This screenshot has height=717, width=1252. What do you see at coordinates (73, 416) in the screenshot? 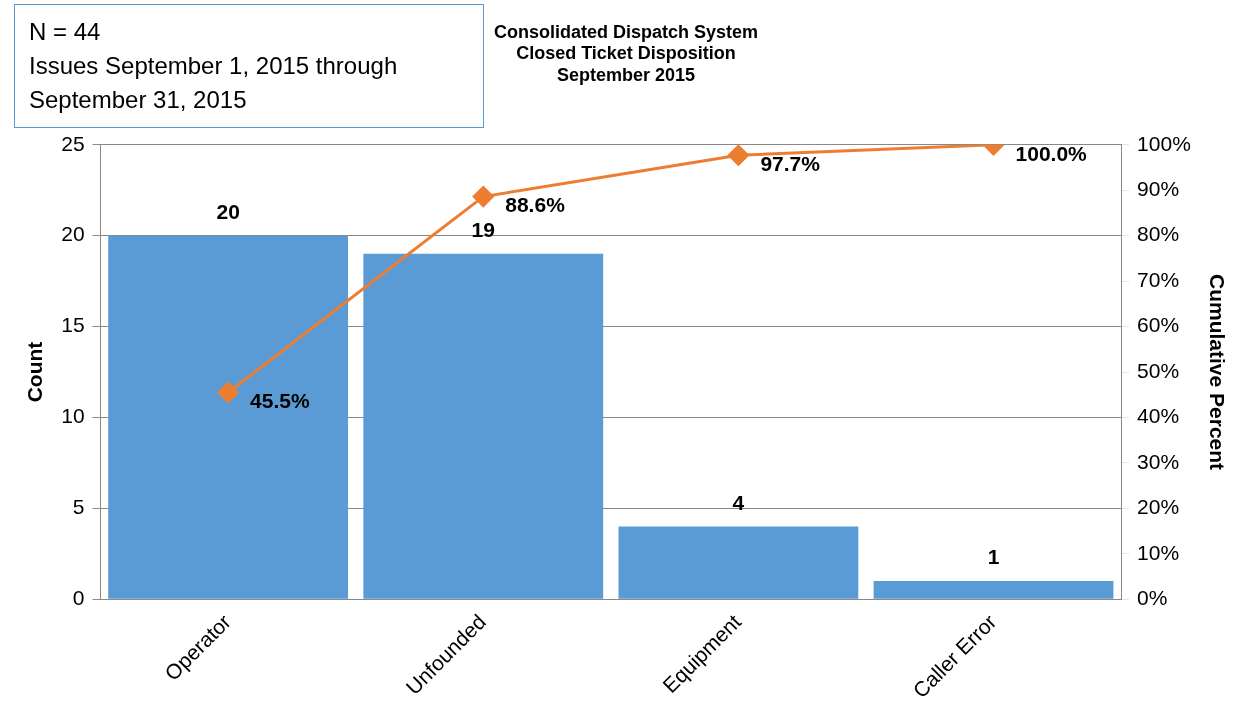
I see `y-tick-label: 10` at bounding box center [73, 416].